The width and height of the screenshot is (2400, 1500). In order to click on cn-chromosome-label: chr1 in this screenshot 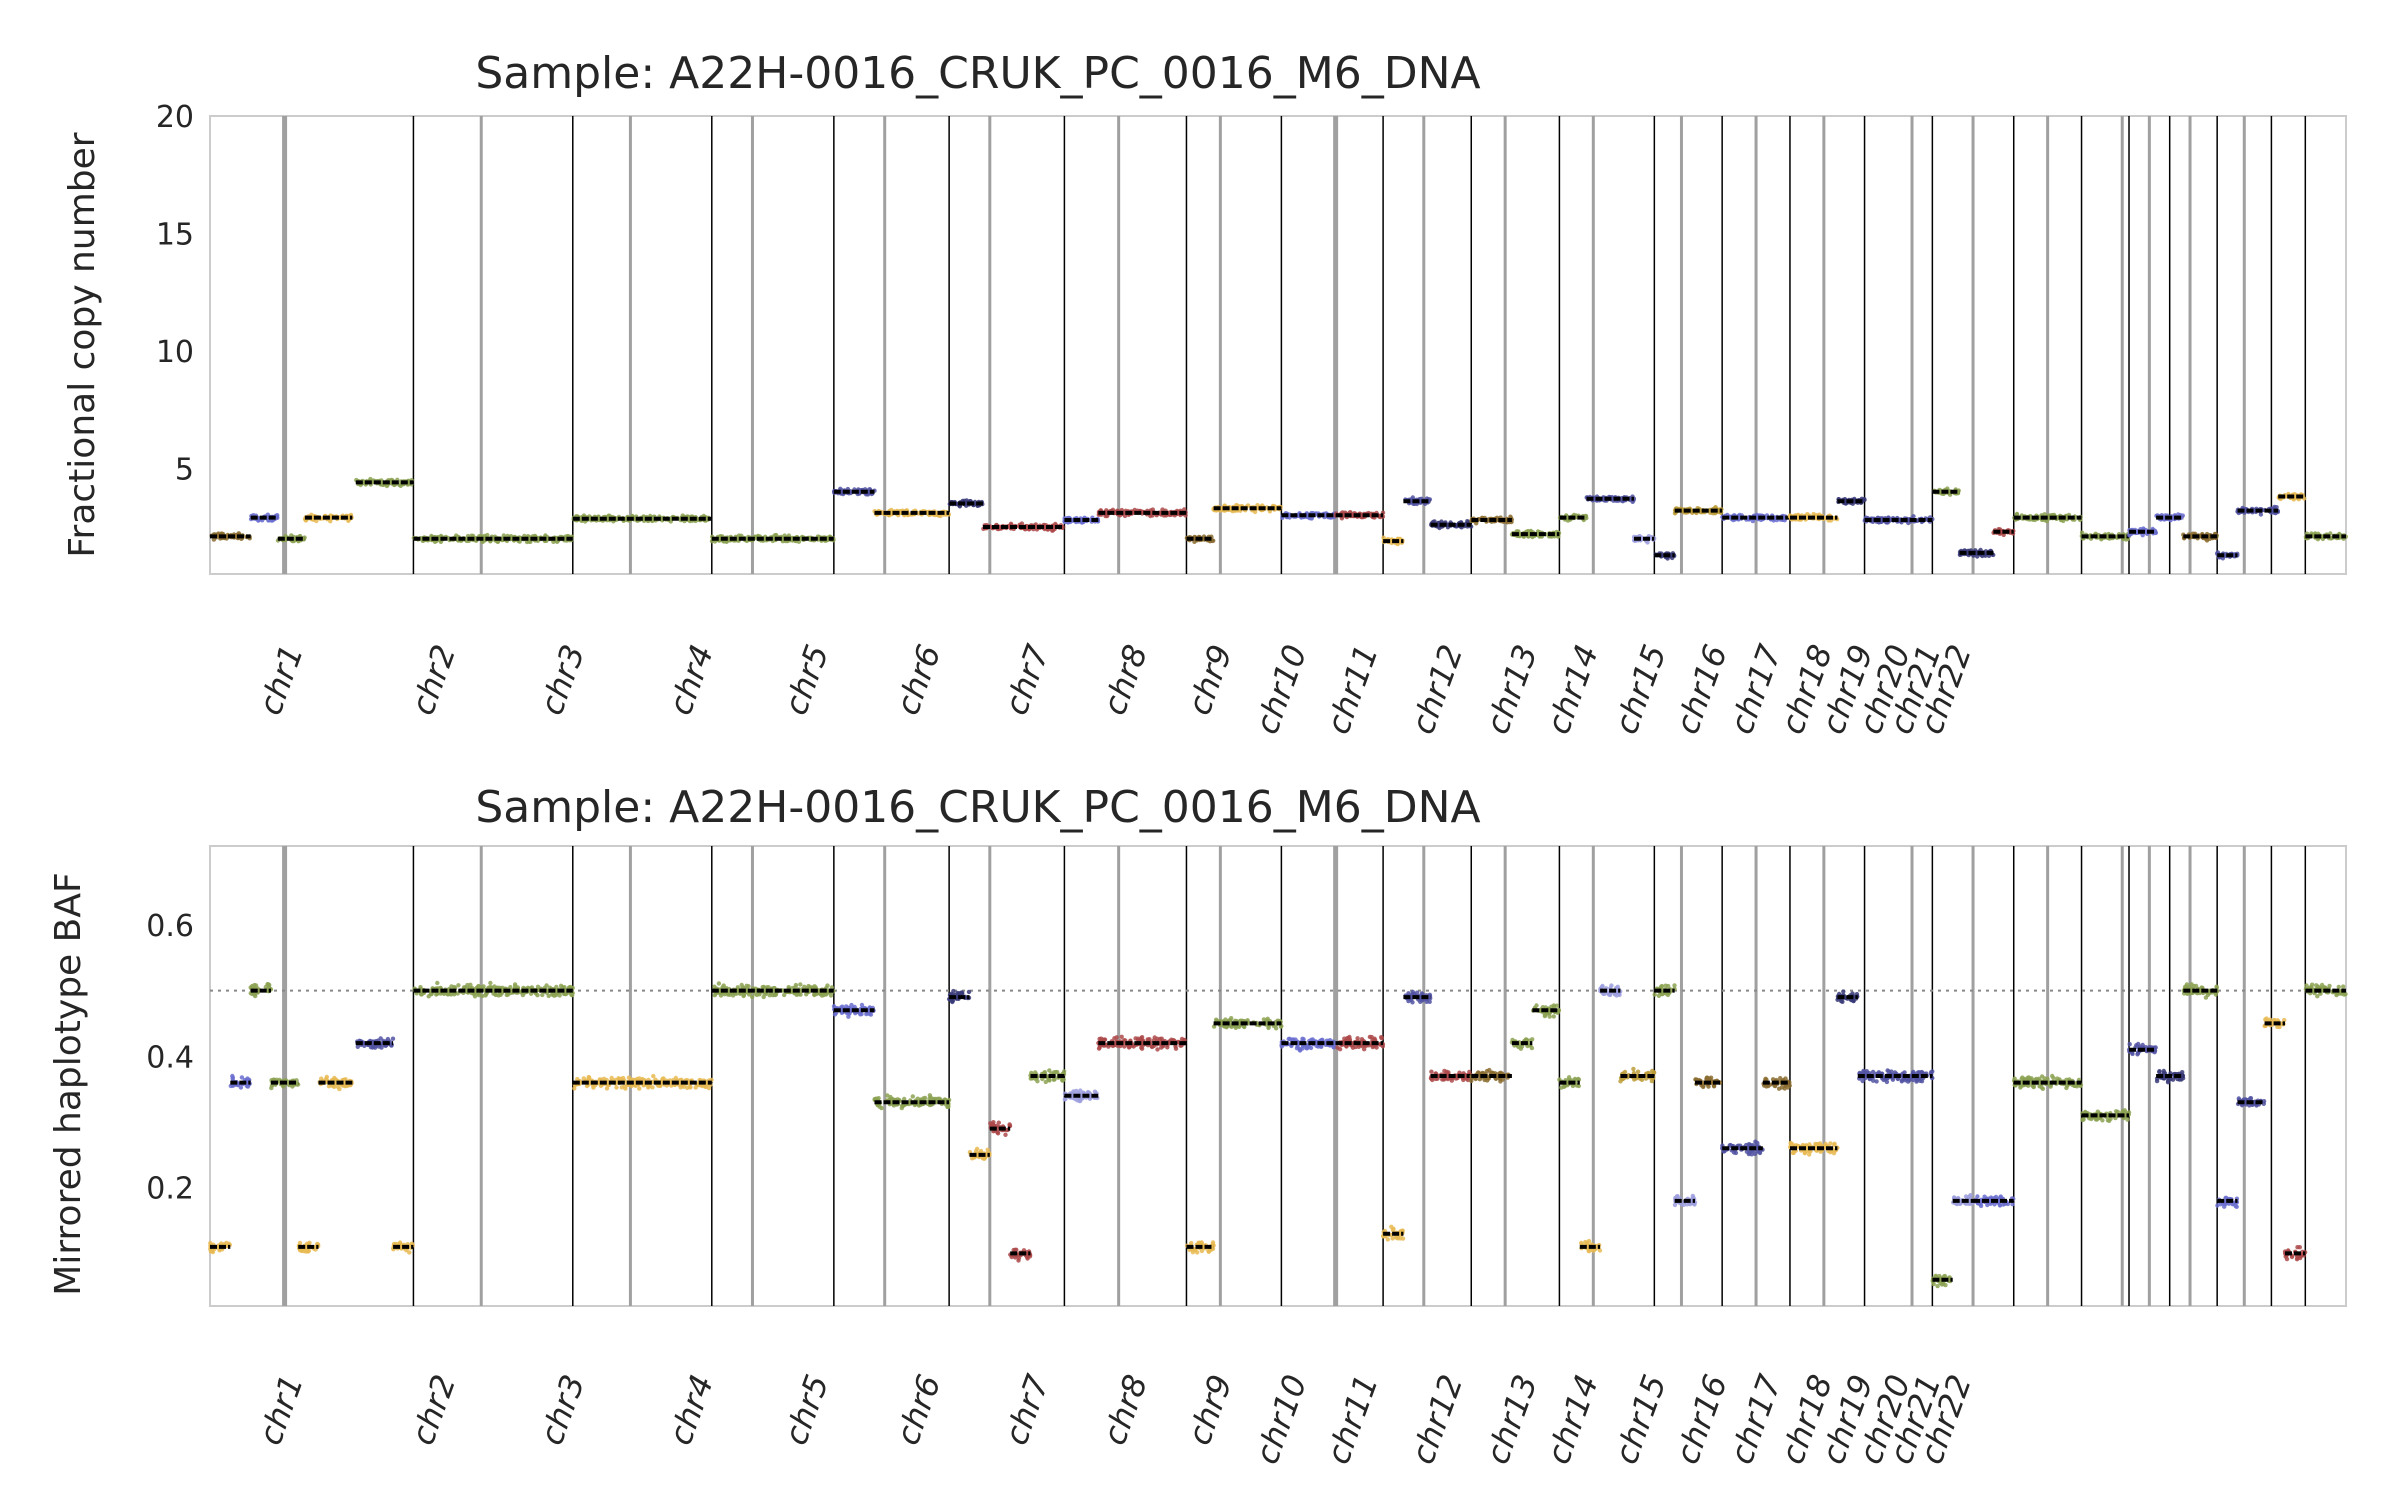, I will do `click(281, 680)`.